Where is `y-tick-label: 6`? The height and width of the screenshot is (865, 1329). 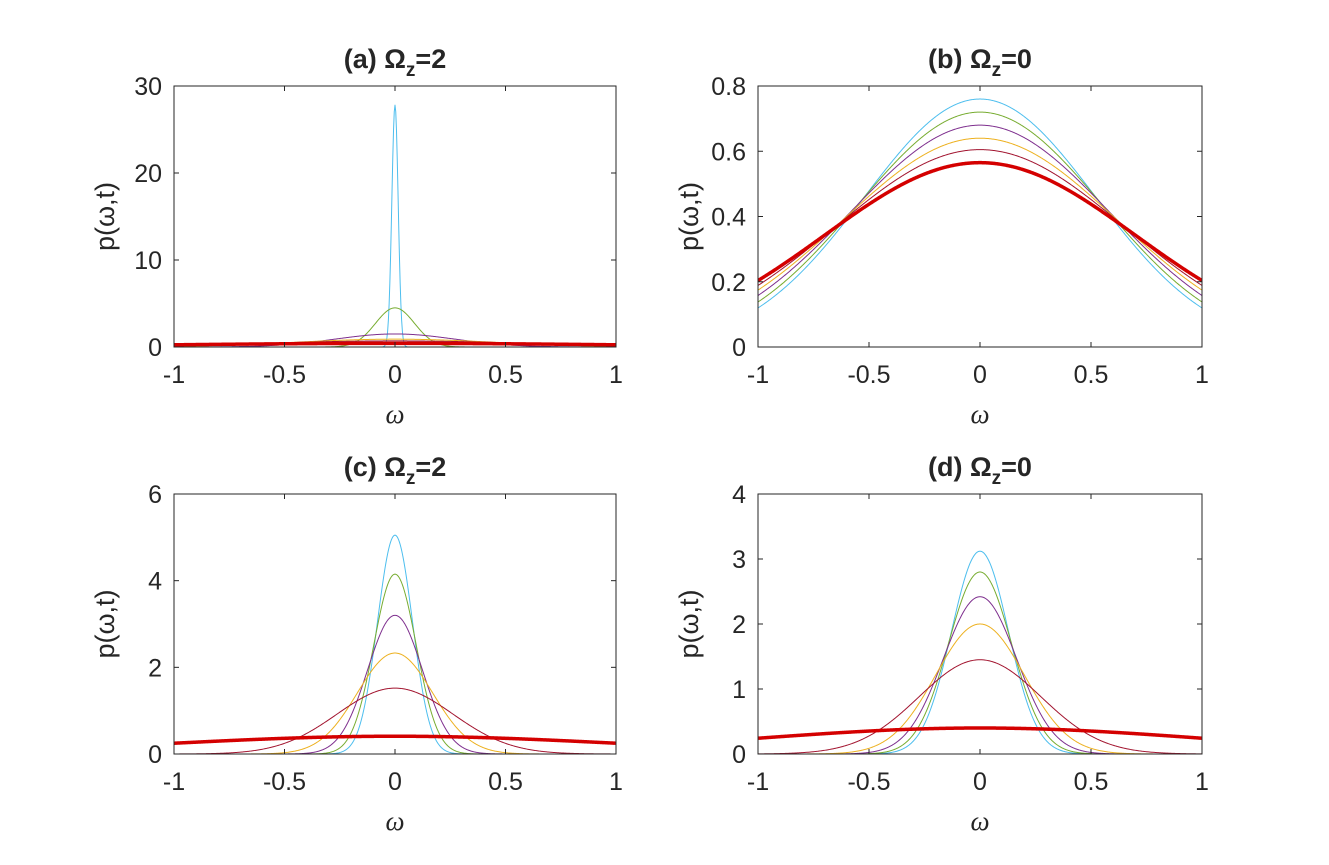 y-tick-label: 6 is located at coordinates (155, 495).